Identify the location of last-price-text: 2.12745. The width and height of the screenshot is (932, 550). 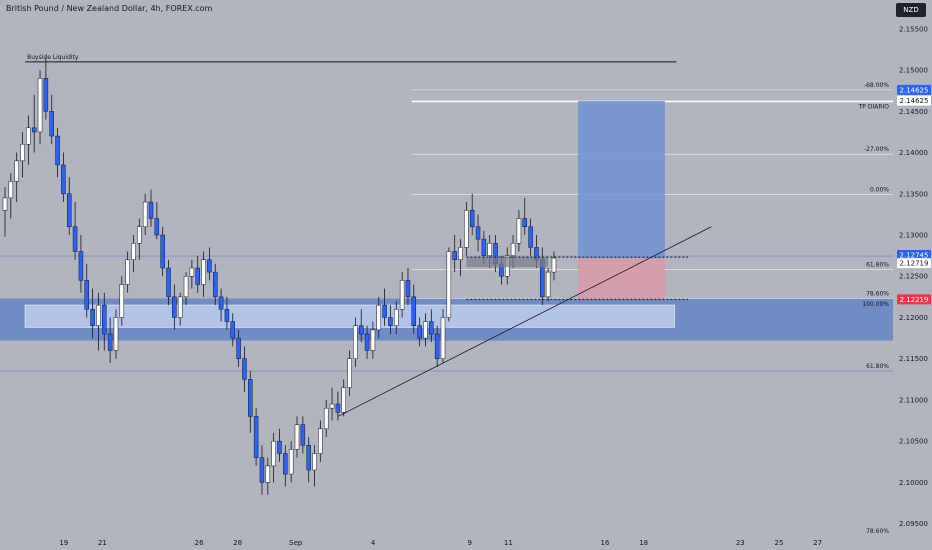
(914, 256).